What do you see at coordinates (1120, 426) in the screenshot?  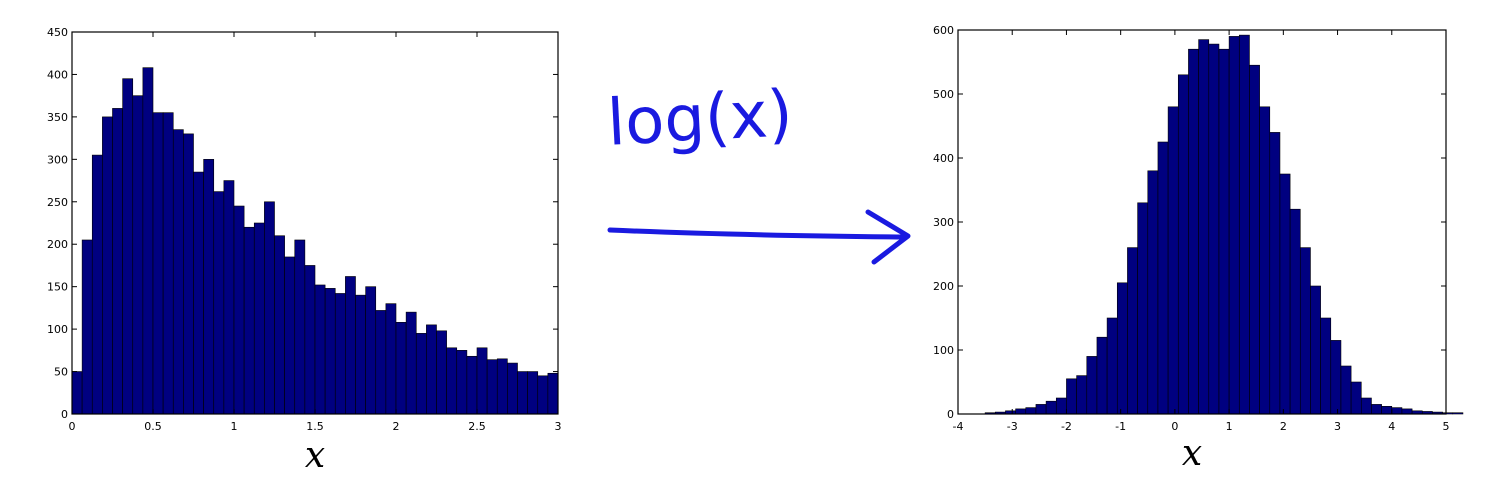 I see `x-tick-label: -1` at bounding box center [1120, 426].